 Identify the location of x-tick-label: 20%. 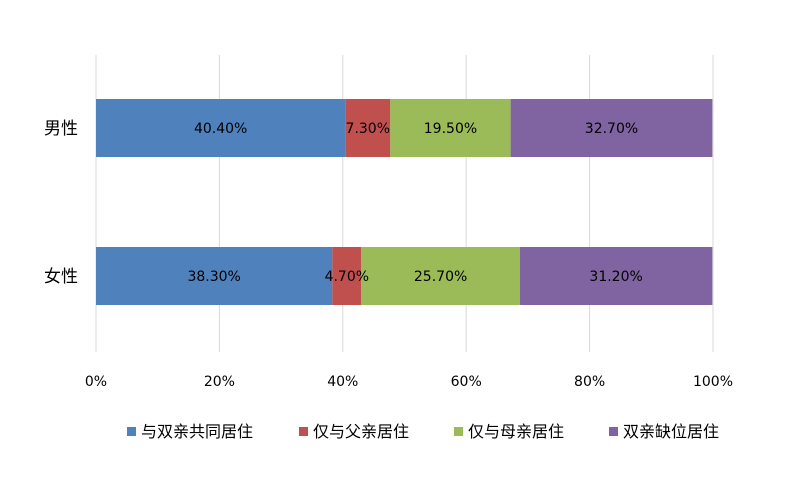
(219, 382).